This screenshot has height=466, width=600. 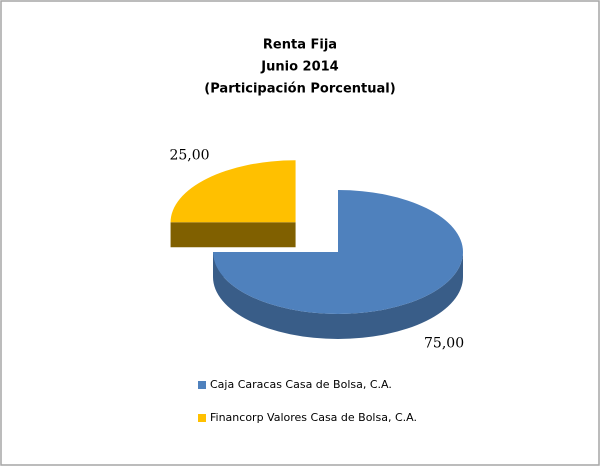 What do you see at coordinates (444, 344) in the screenshot?
I see `data-label: 75,00` at bounding box center [444, 344].